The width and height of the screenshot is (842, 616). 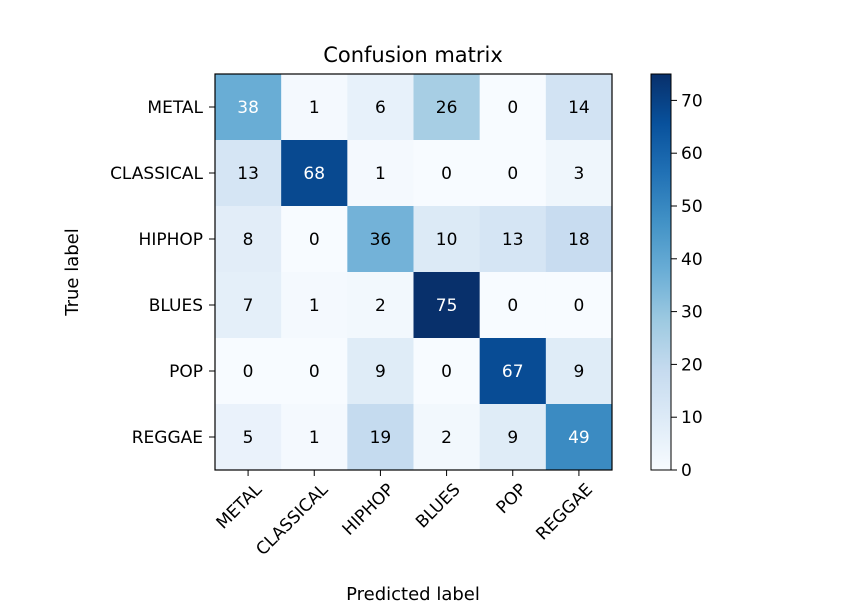 I want to click on y-tick-label: CLASSICAL, so click(x=156, y=174).